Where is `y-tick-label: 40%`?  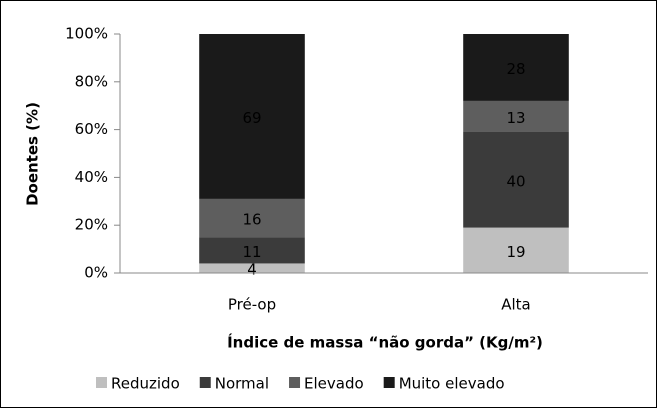
y-tick-label: 40% is located at coordinates (91, 177).